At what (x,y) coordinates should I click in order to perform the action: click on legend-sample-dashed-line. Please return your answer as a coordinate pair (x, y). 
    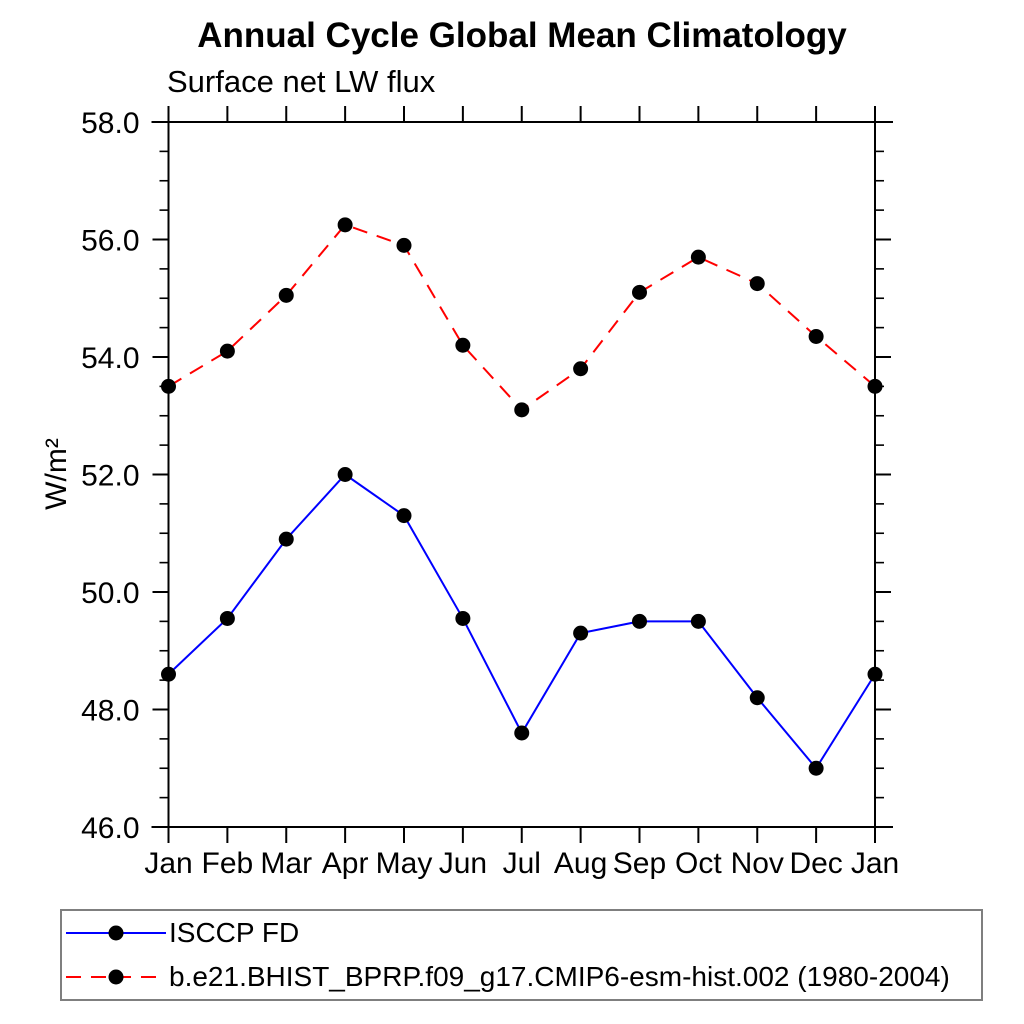
    Looking at the image, I should click on (116, 977).